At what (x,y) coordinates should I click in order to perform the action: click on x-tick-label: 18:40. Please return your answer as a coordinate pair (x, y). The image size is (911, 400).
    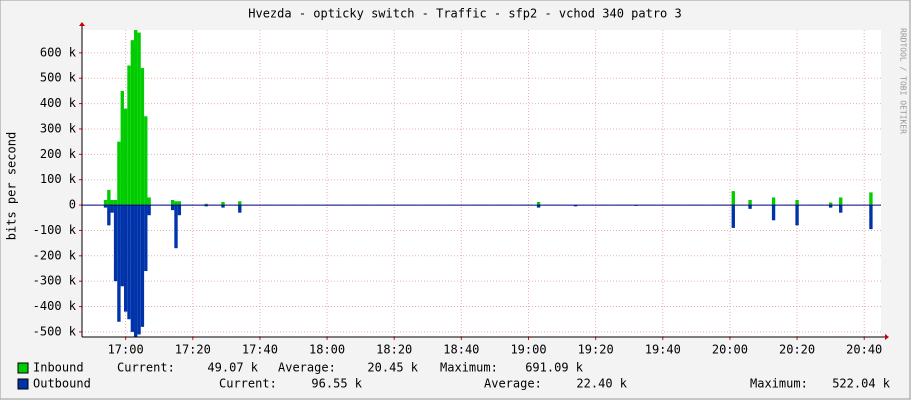
    Looking at the image, I should click on (461, 350).